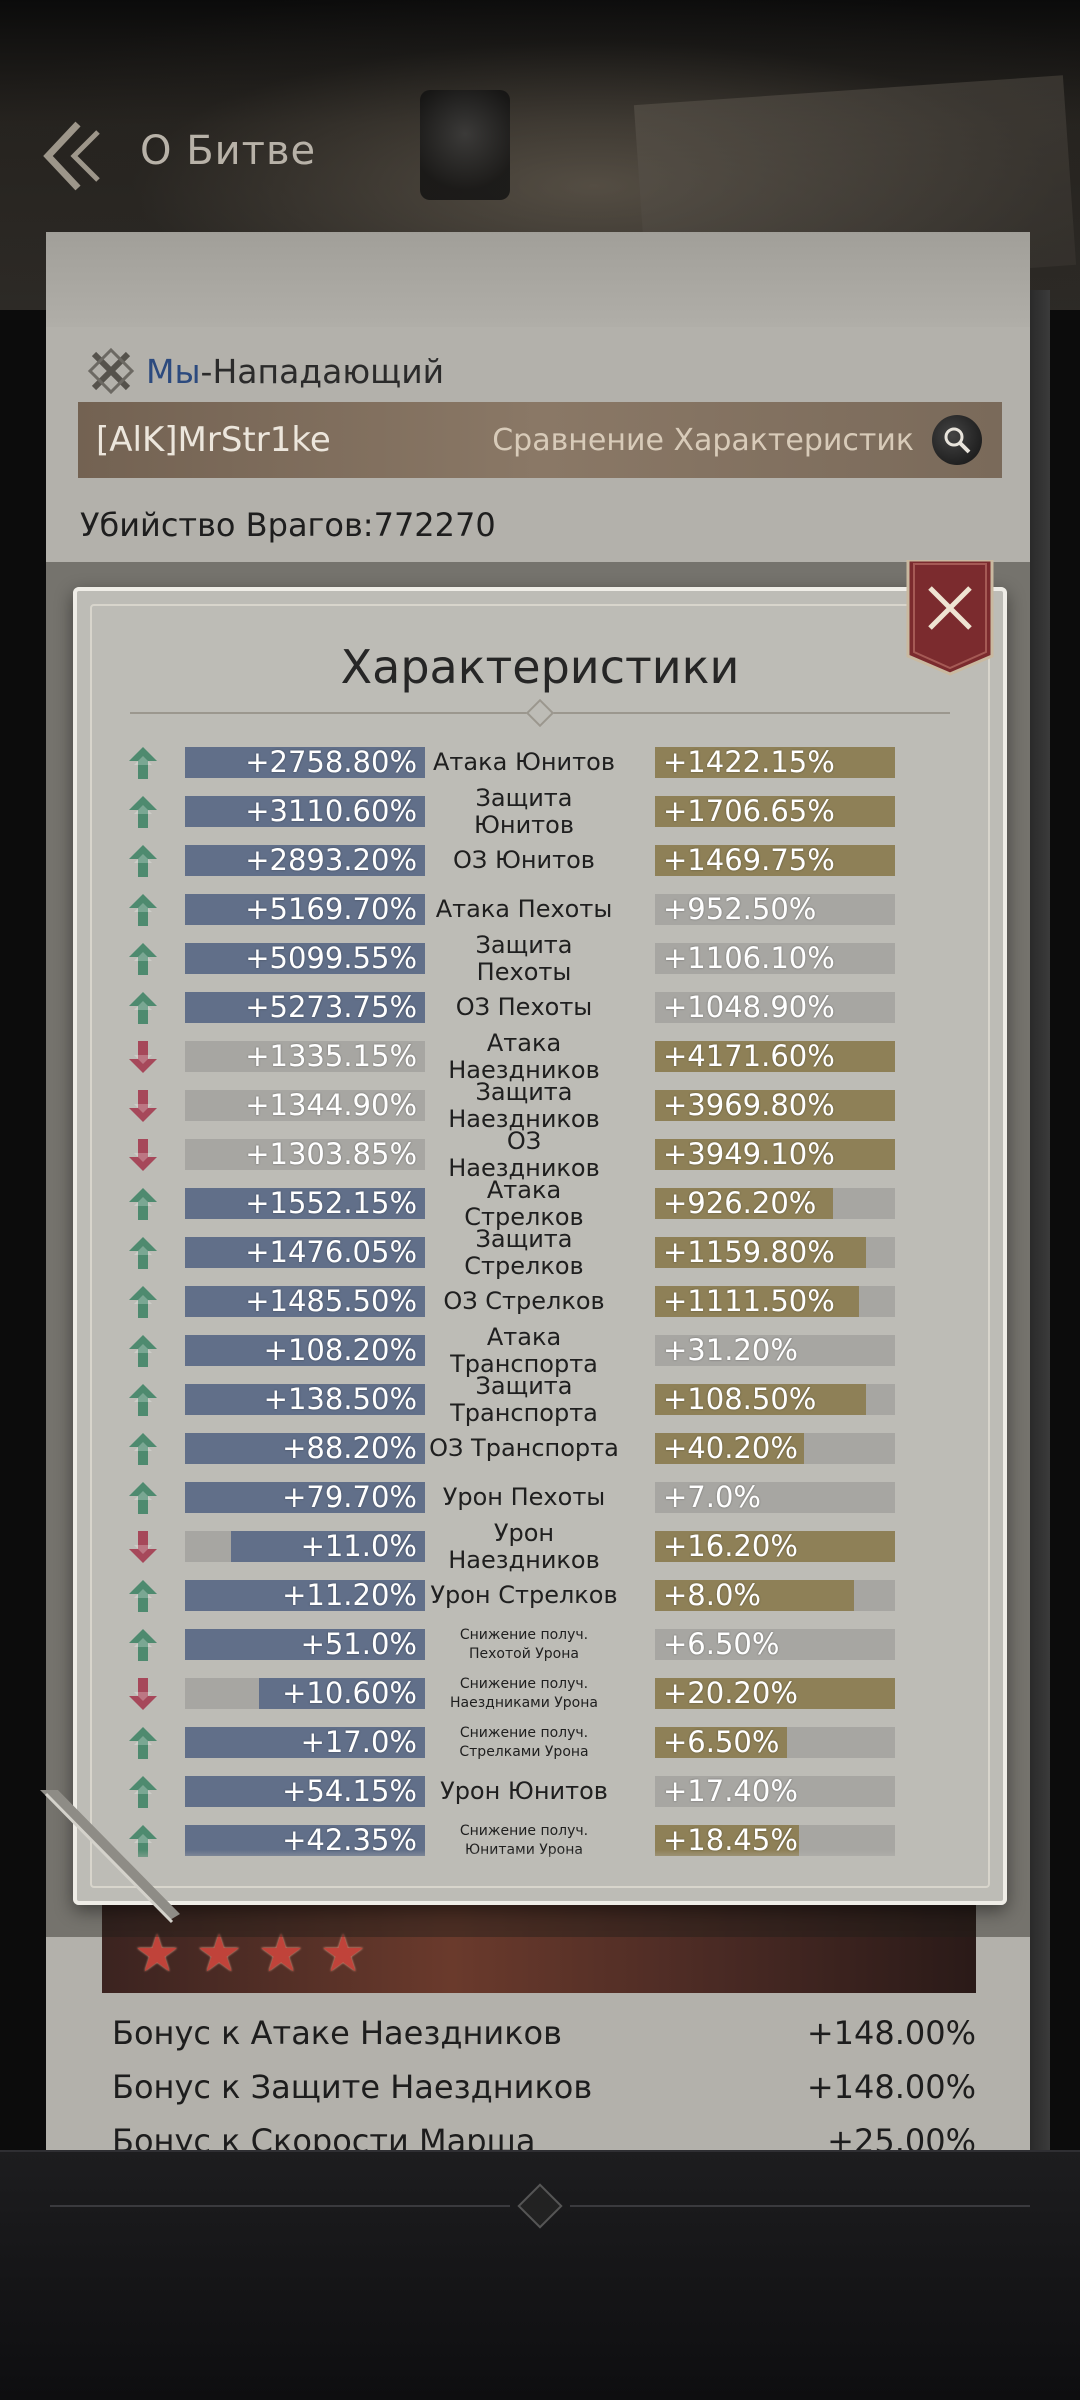  Describe the element at coordinates (775, 1007) in the screenshot. I see `enemy-stat-bar: +1048.90%` at that location.